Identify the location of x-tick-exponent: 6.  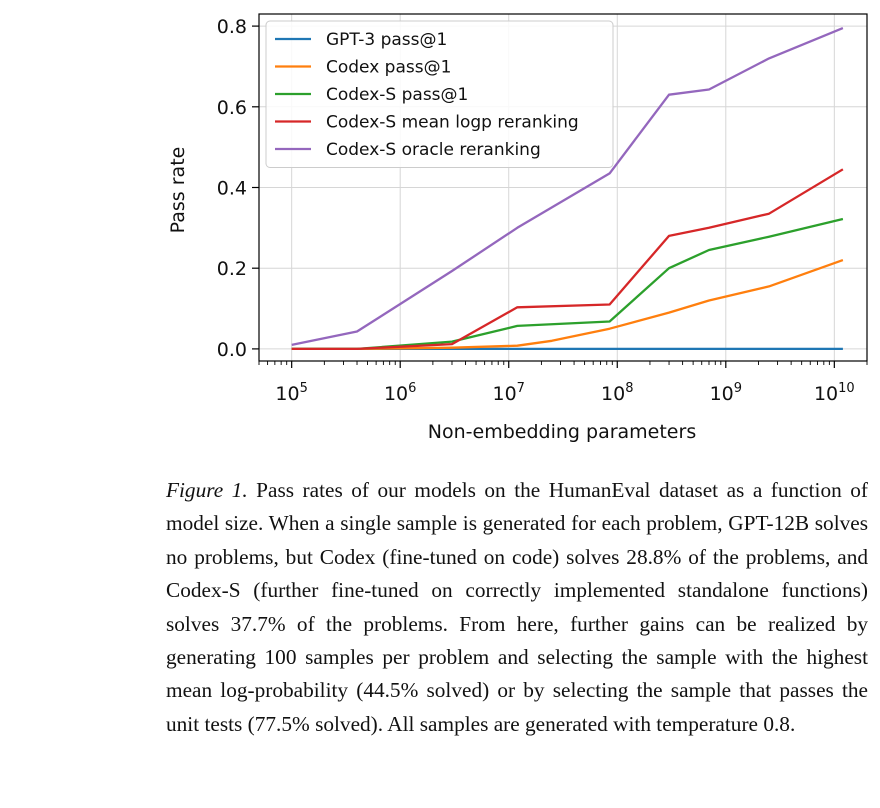
(412, 388).